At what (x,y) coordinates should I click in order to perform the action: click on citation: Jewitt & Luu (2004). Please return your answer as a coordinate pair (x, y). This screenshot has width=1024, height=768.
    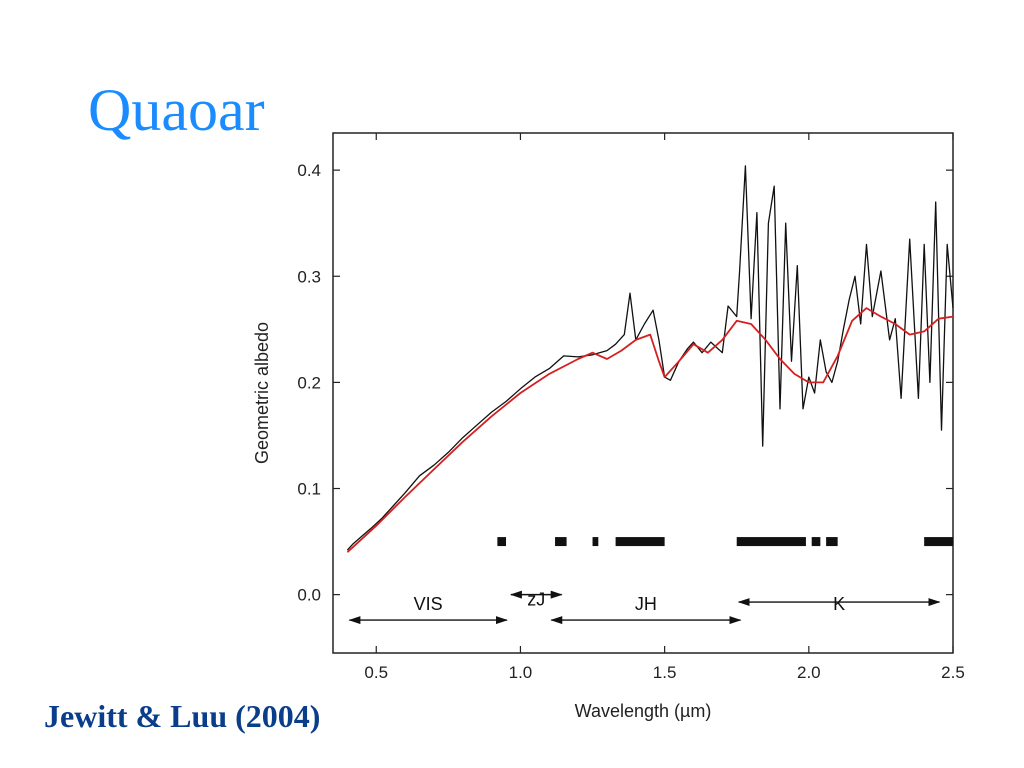
    Looking at the image, I should click on (182, 716).